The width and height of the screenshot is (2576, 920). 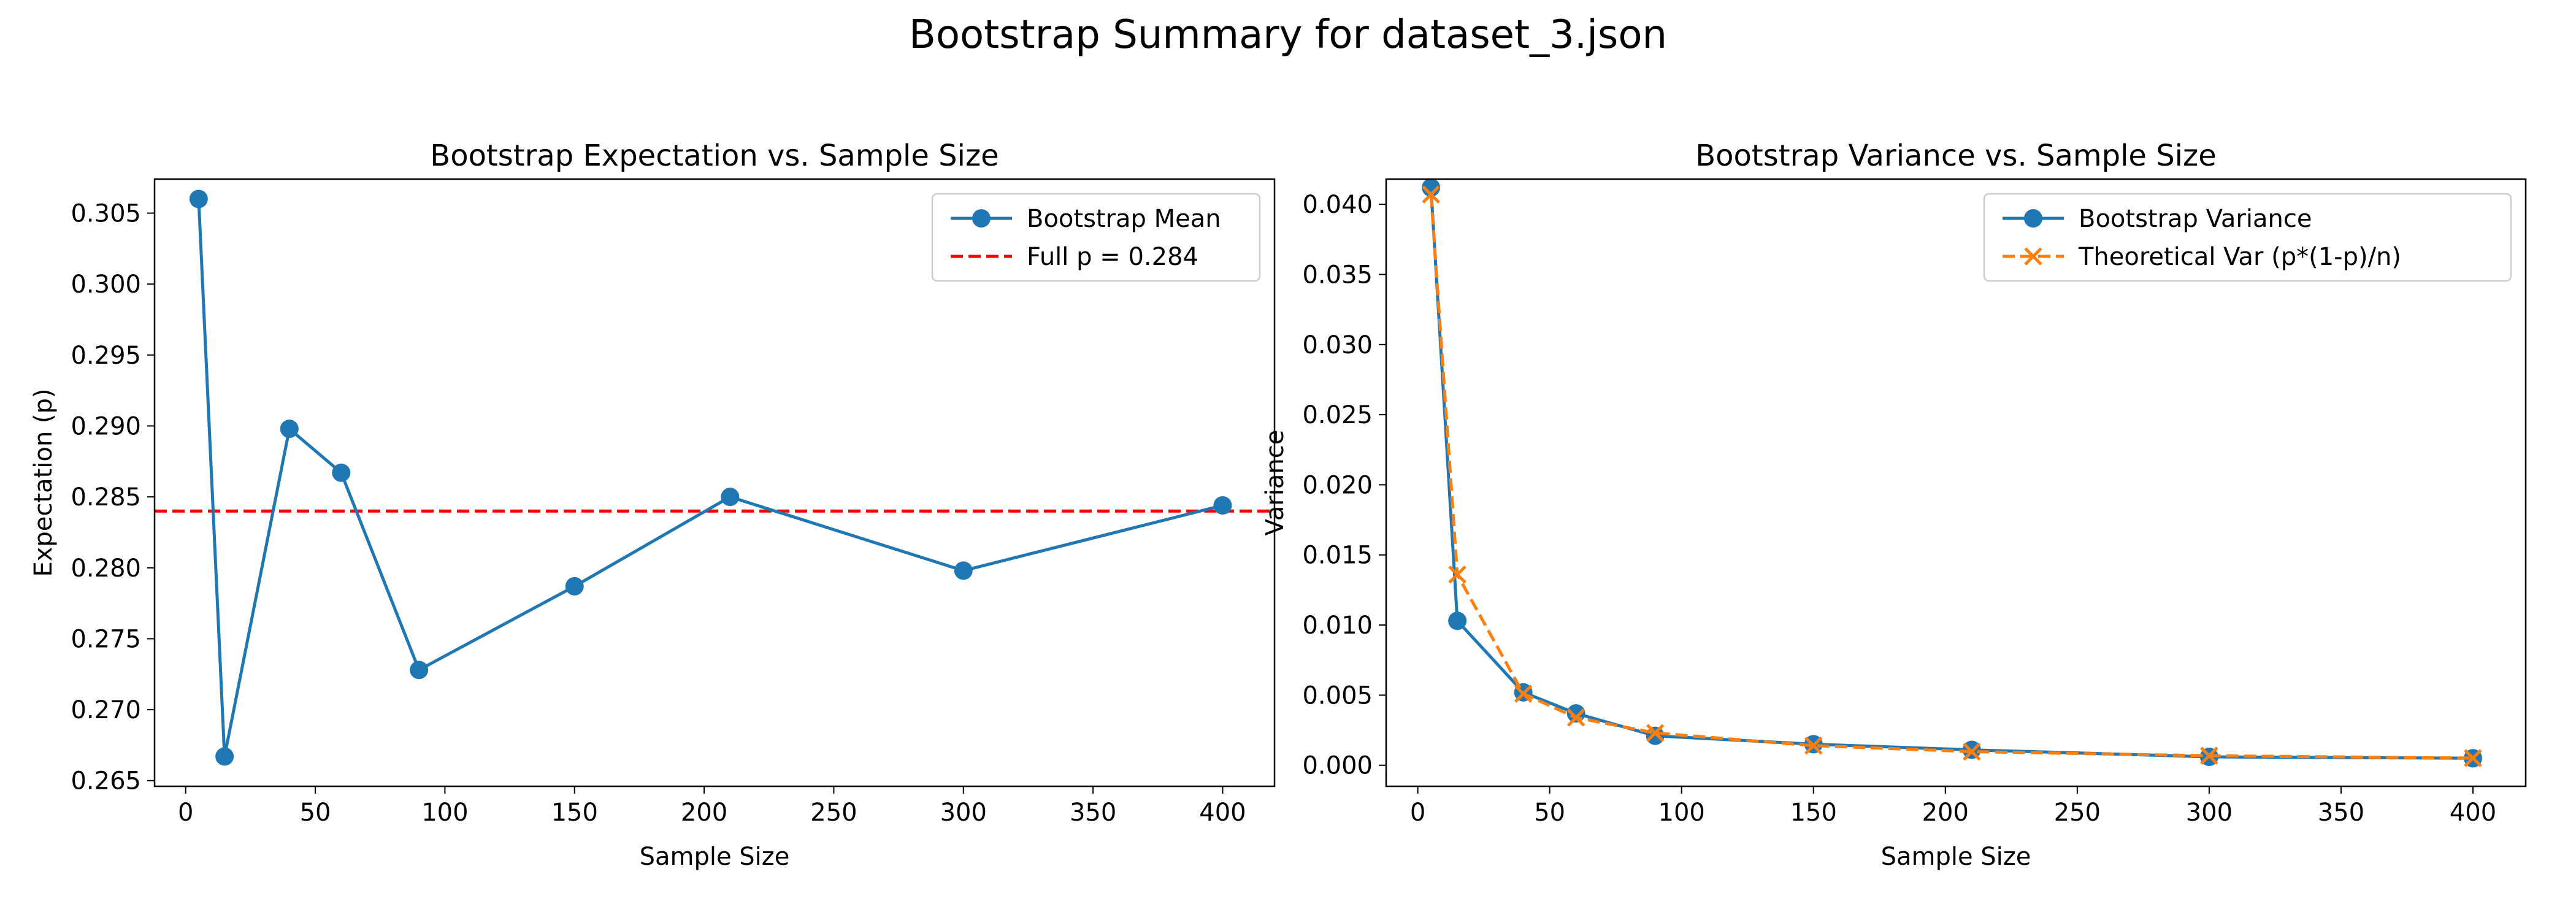 What do you see at coordinates (43, 482) in the screenshot?
I see `y-axis-label: Expectation (p)` at bounding box center [43, 482].